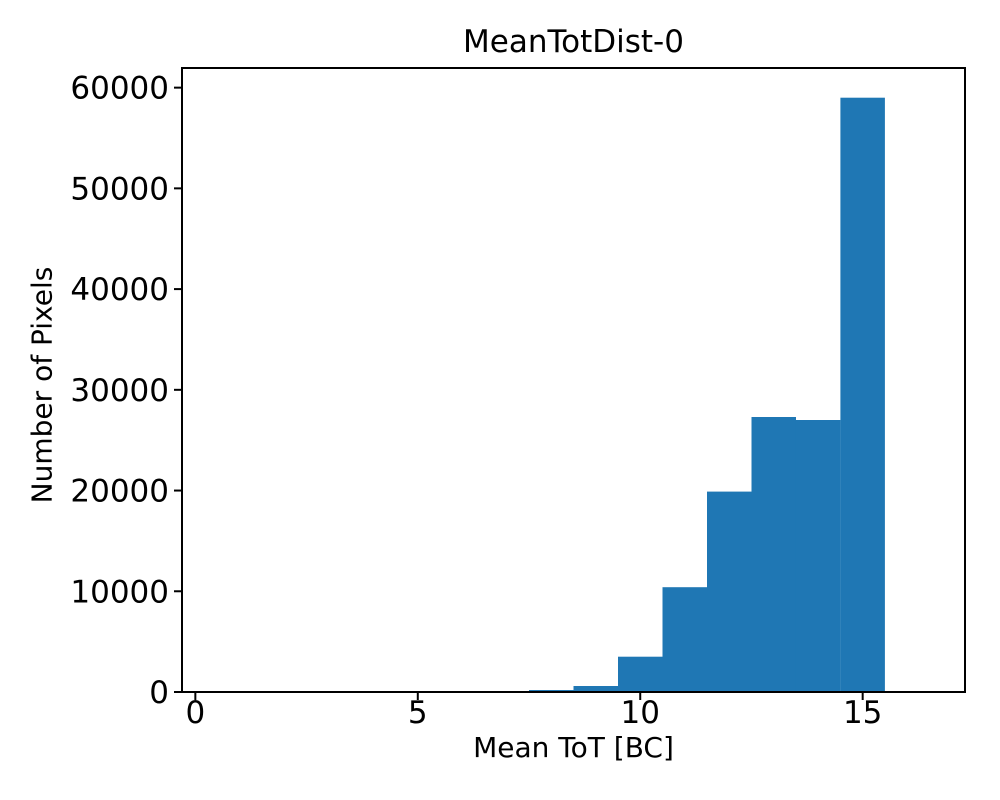 This screenshot has height=800, width=1000. I want to click on x-tick-label: 10, so click(640, 713).